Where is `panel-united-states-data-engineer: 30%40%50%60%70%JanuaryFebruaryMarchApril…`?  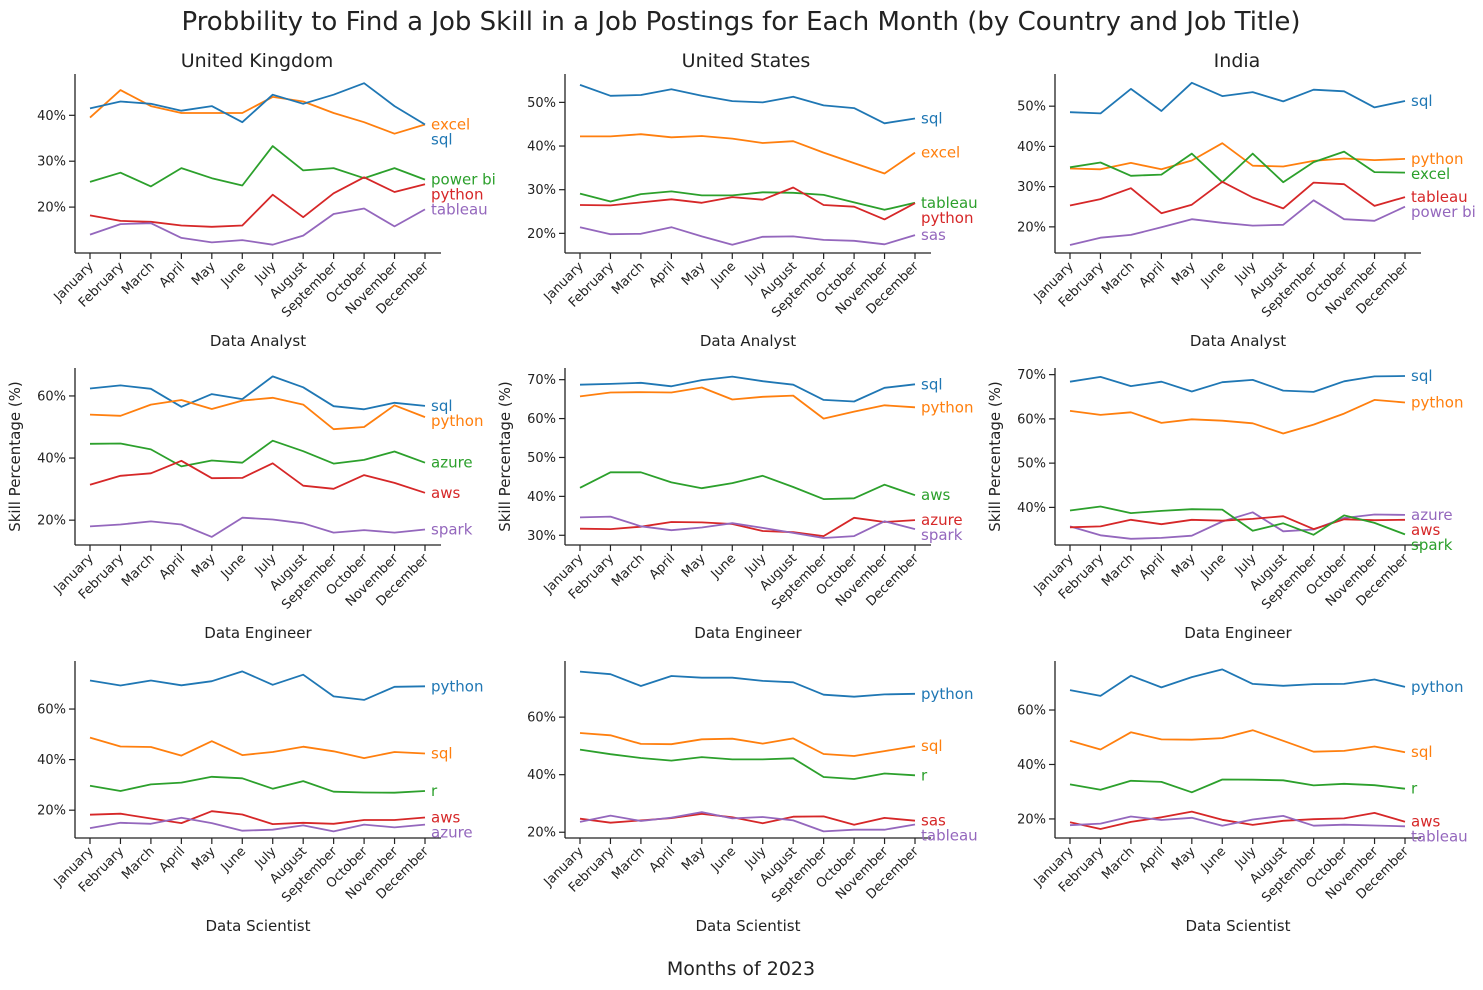 panel-united-states-data-engineer: 30%40%50%60%70%JanuaryFebruaryMarchApril… is located at coordinates (734, 505).